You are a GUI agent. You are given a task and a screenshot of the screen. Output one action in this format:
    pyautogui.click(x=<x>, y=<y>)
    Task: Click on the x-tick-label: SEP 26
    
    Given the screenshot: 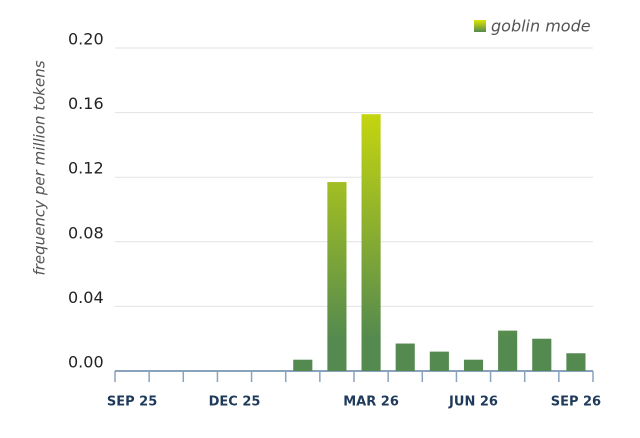 What is the action you would take?
    pyautogui.click(x=576, y=402)
    